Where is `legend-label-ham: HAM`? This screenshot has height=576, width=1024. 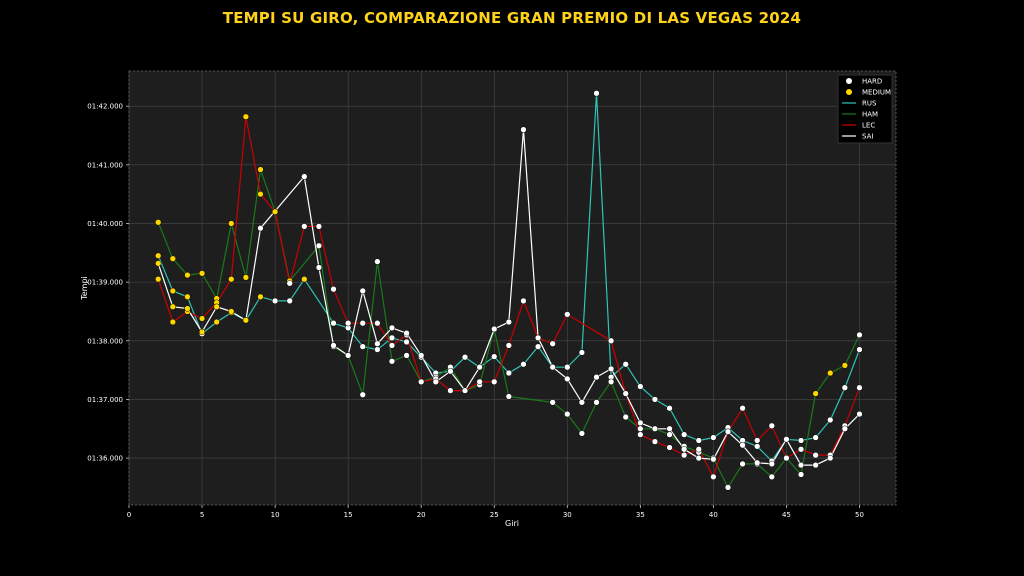
legend-label-ham: HAM is located at coordinates (870, 115).